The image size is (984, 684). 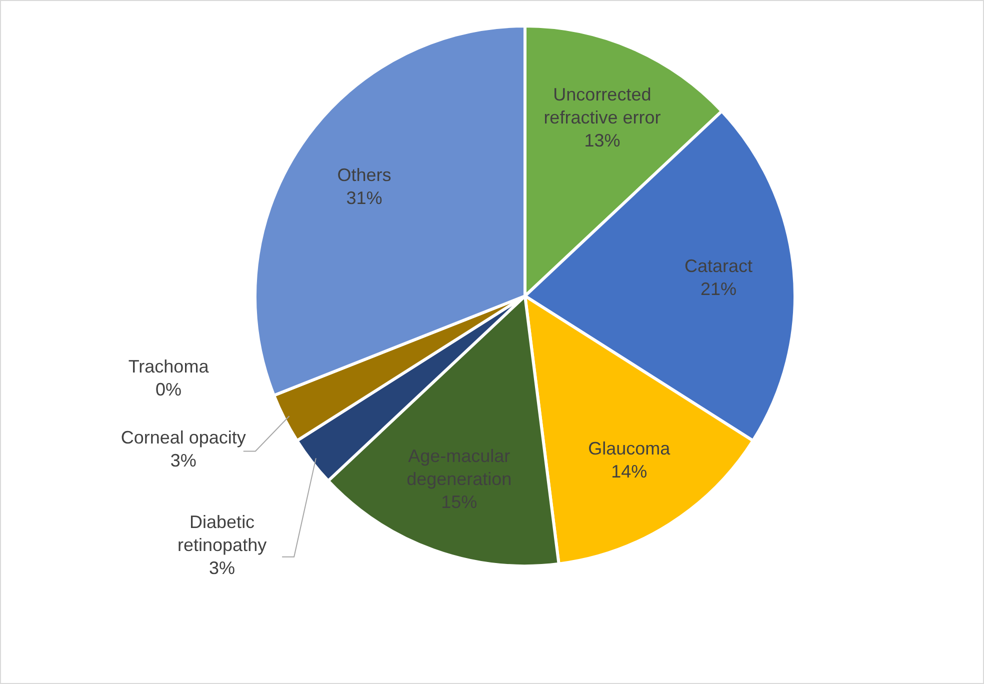 I want to click on slice-label: Others, so click(x=364, y=175).